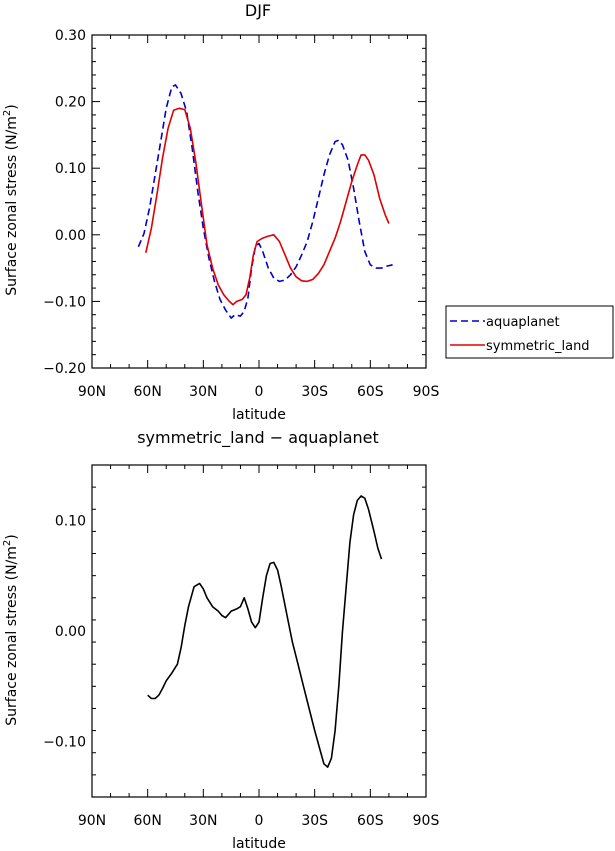 The height and width of the screenshot is (851, 615). I want to click on legend: aquaplanet symmetric_land, so click(529, 332).